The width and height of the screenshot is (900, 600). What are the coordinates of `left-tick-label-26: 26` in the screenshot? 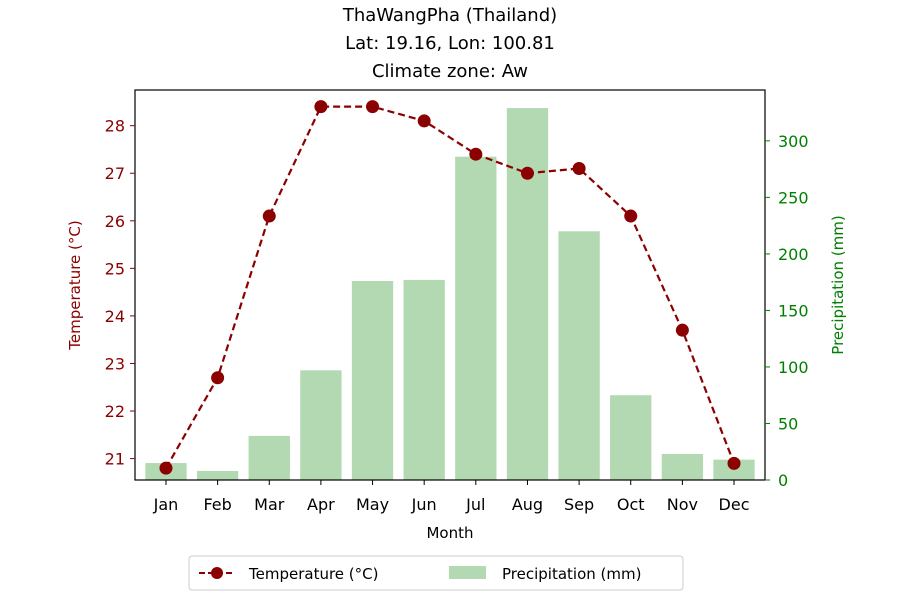 It's located at (115, 221).